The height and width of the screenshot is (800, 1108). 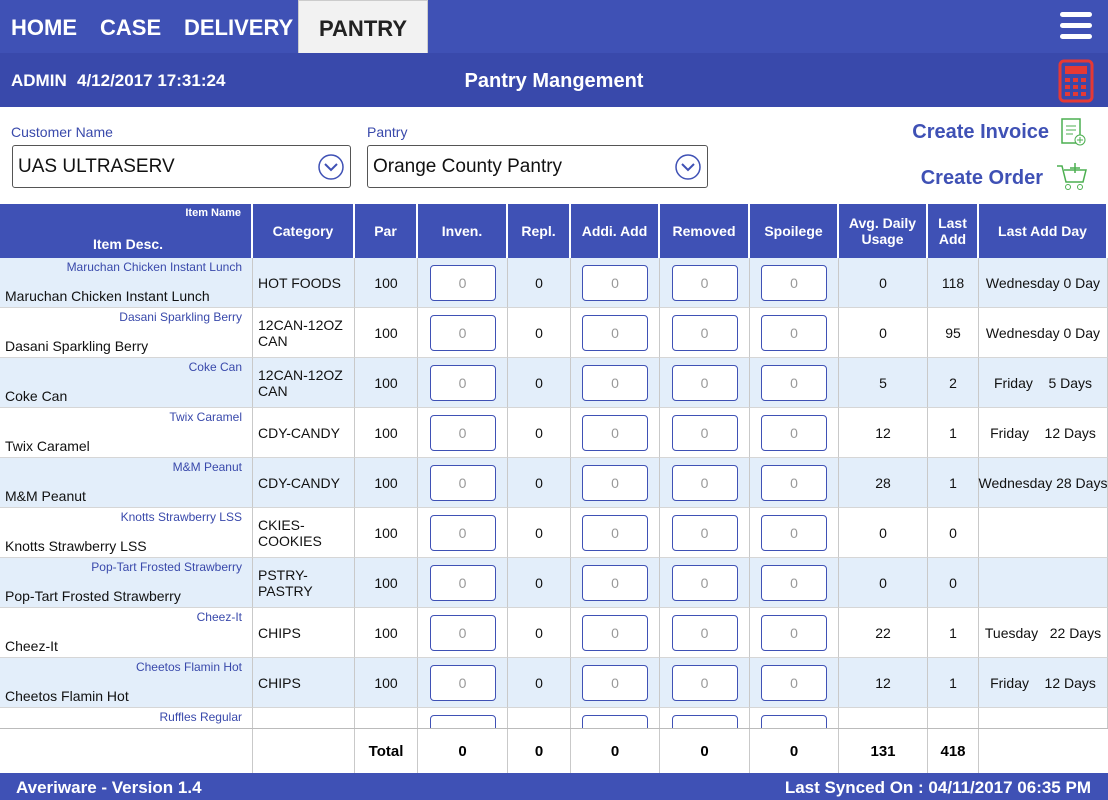 I want to click on create-order: Create Order, so click(x=981, y=178).